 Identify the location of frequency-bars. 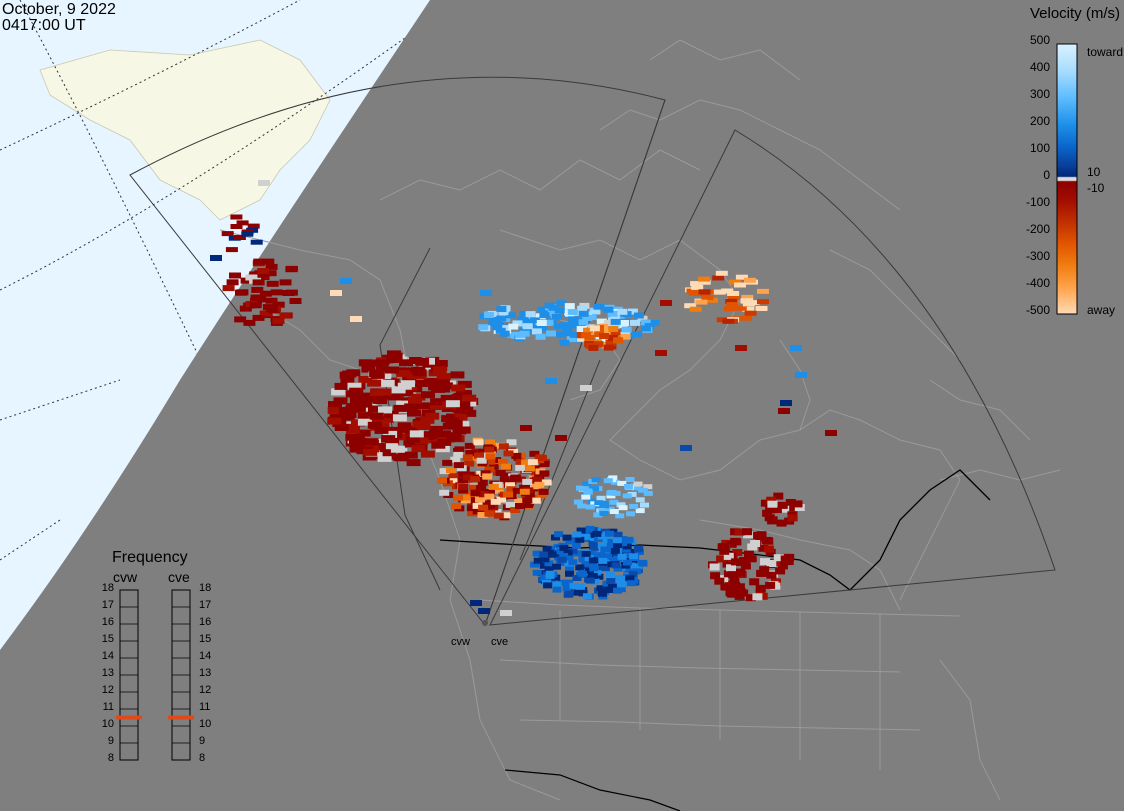
(155, 675).